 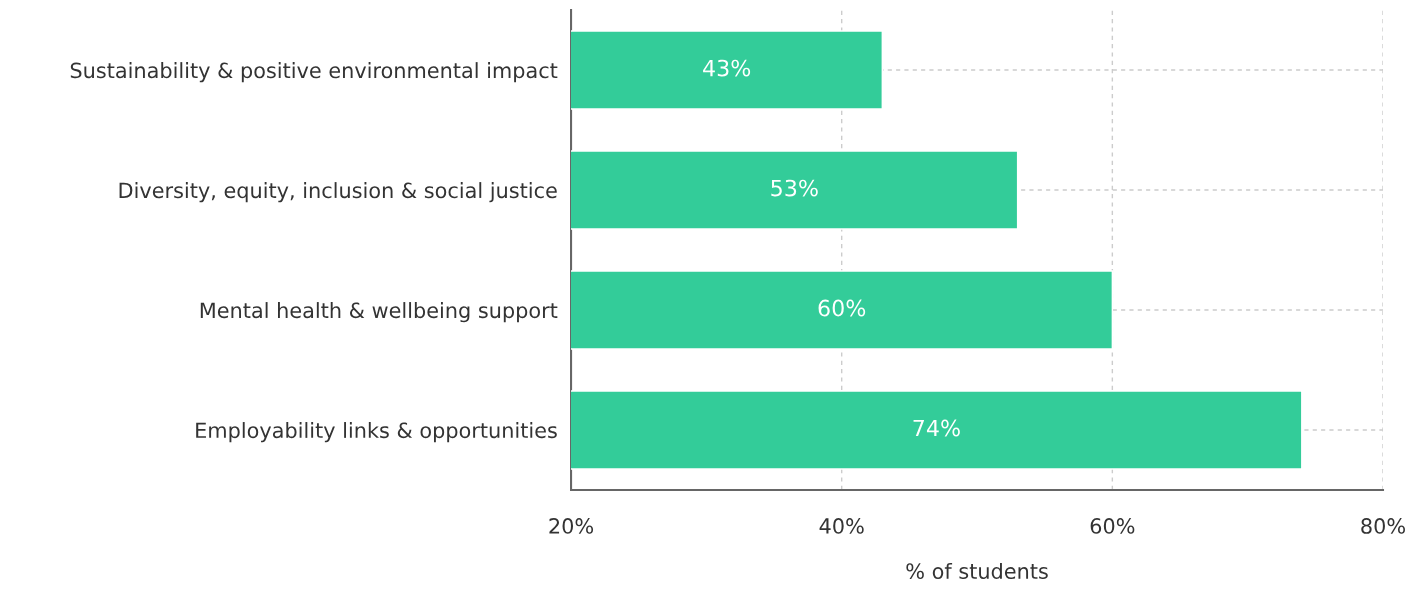 I want to click on data-label: 74%, so click(x=936, y=428).